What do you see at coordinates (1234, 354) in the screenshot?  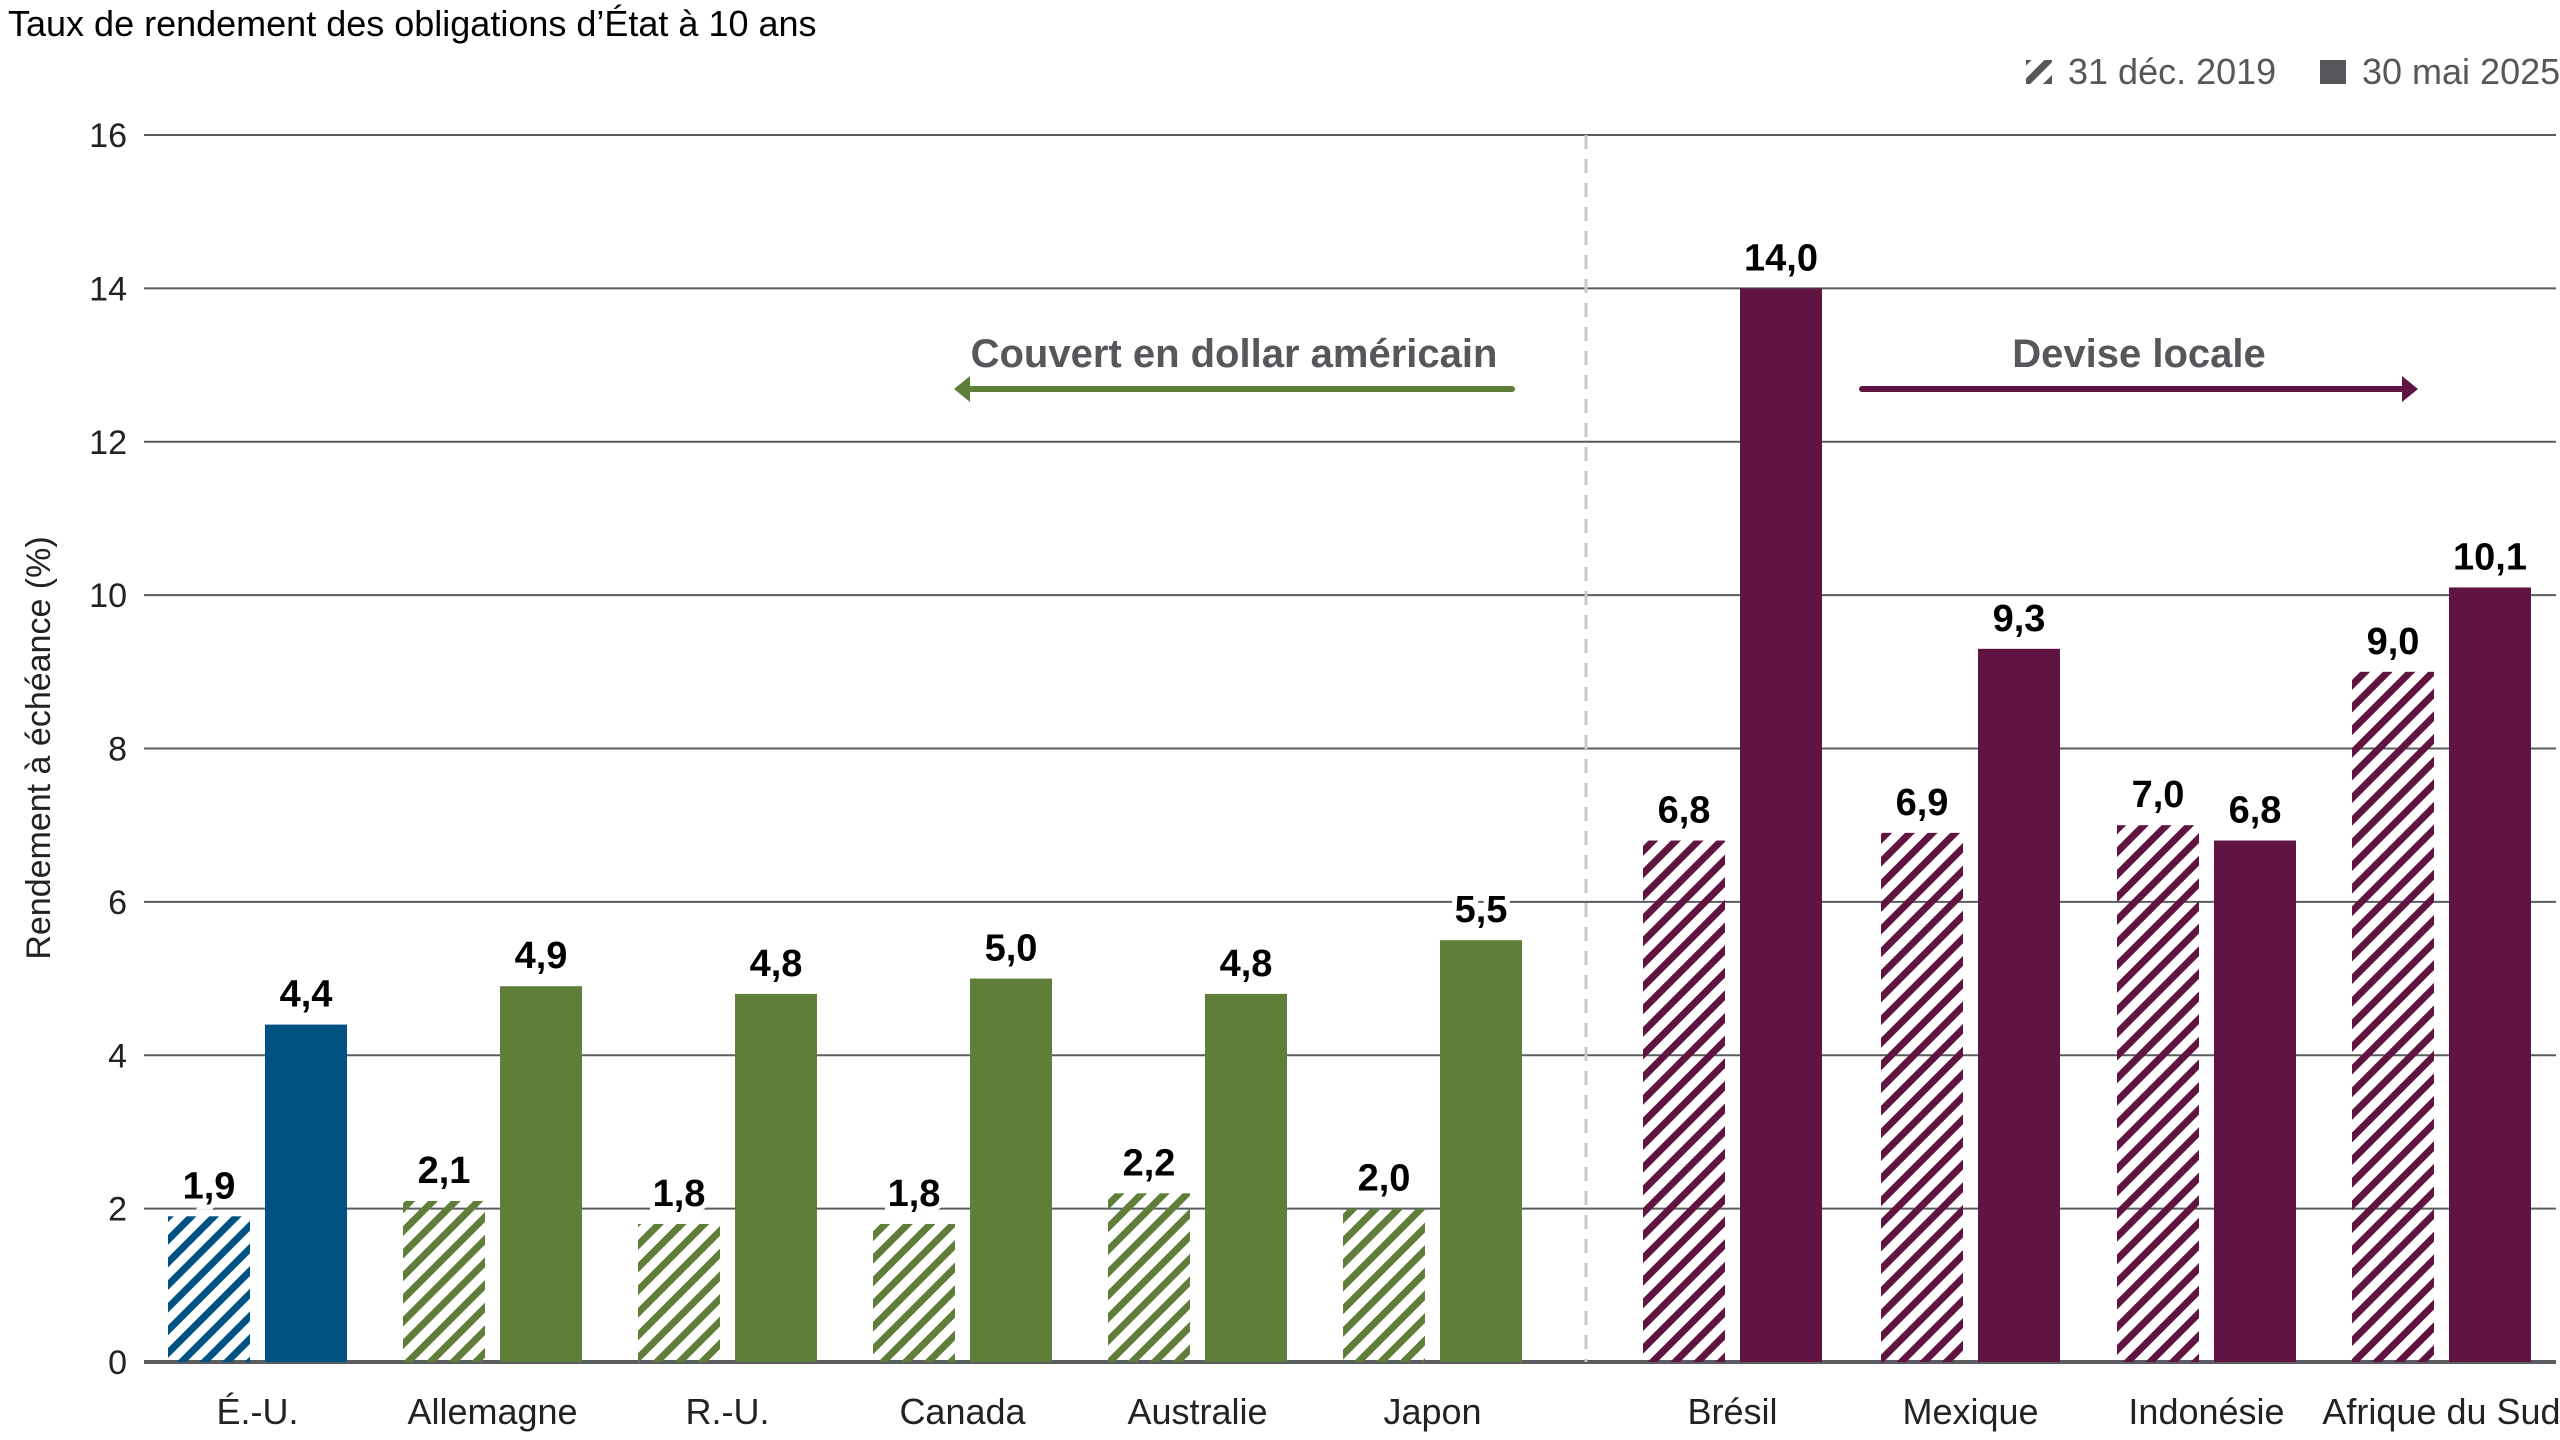 I see `annotation-usd-hedged: Couvert en dollar américain` at bounding box center [1234, 354].